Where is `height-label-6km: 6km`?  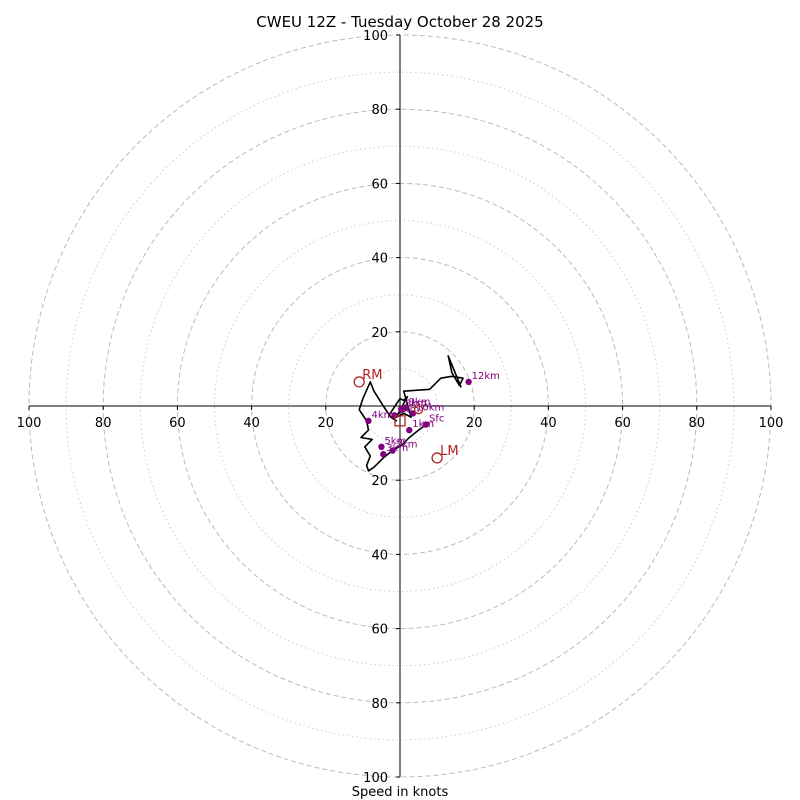 height-label-6km: 6km is located at coordinates (408, 409).